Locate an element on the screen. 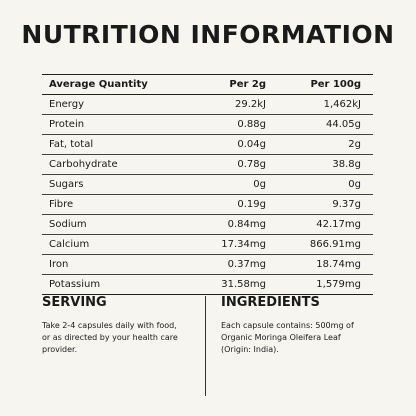 This screenshot has height=416, width=416. table-cell: Energy is located at coordinates (67, 104).